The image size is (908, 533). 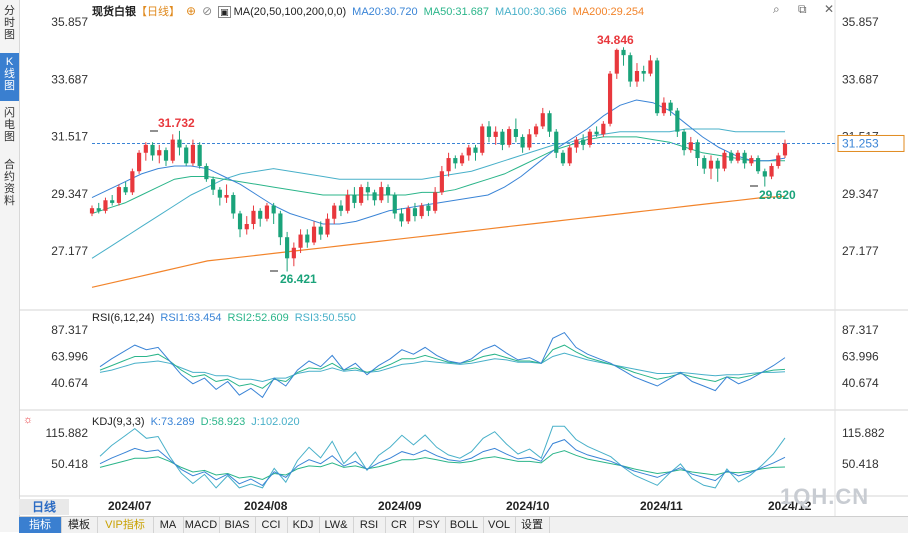 What do you see at coordinates (9, 77) in the screenshot?
I see `tab-kline: K线图` at bounding box center [9, 77].